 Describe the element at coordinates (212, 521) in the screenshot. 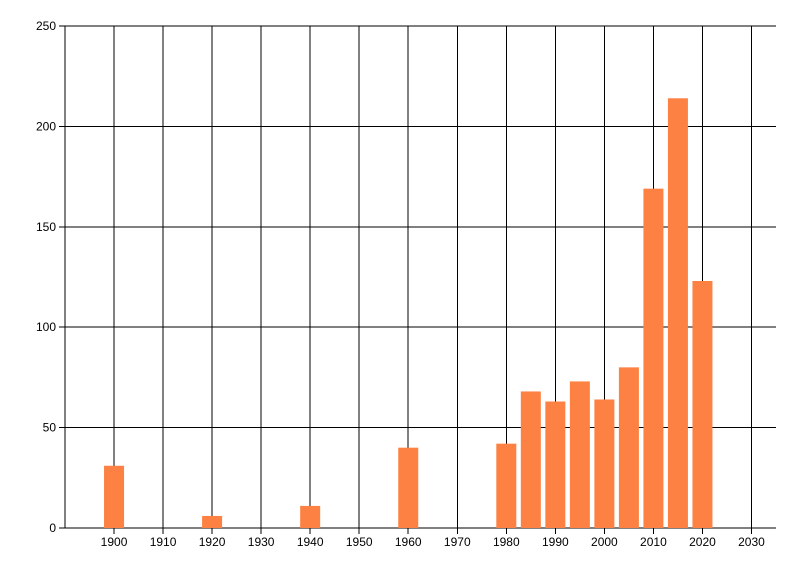

I see `bar-1920` at that location.